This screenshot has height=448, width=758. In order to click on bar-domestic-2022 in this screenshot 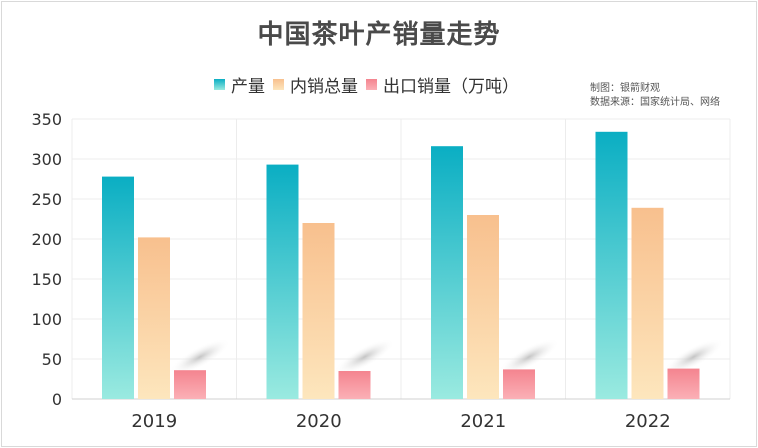, I will do `click(647, 303)`.